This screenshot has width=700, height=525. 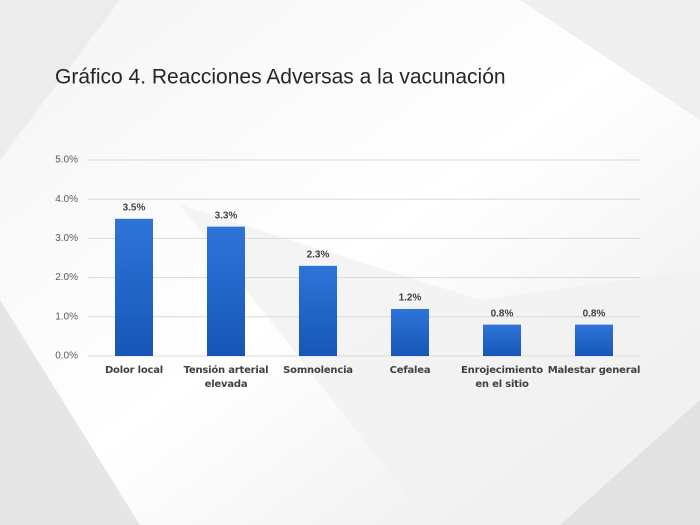 I want to click on x-tick-label: Cefalea, so click(x=410, y=370).